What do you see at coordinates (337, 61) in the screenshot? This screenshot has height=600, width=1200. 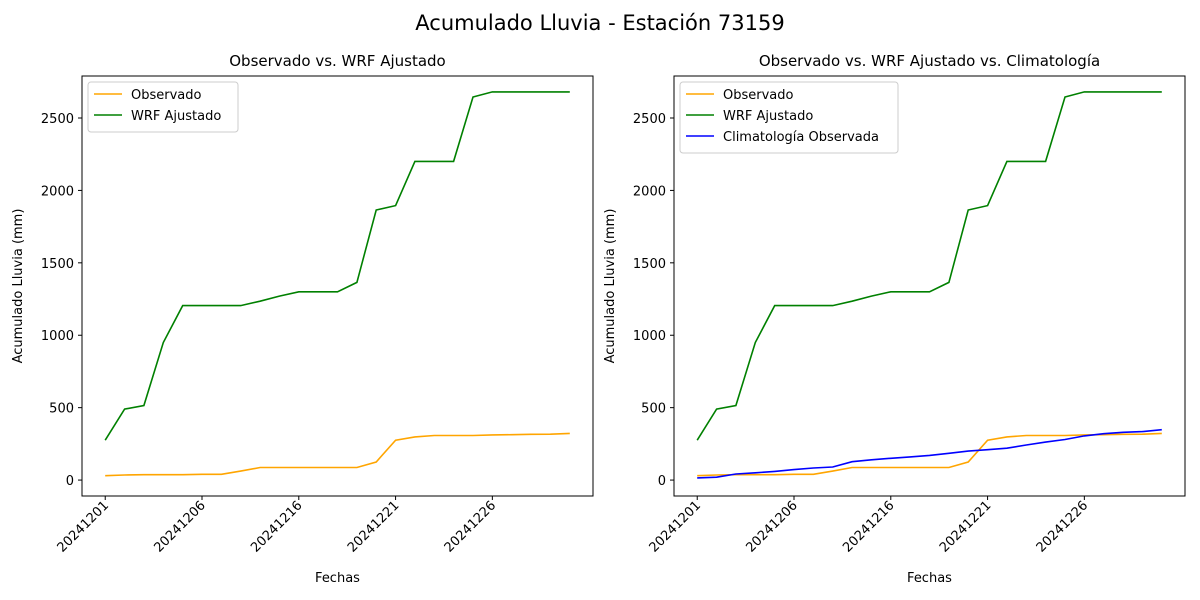 I see `panel-title: Observado vs. WRF Ajustado` at bounding box center [337, 61].